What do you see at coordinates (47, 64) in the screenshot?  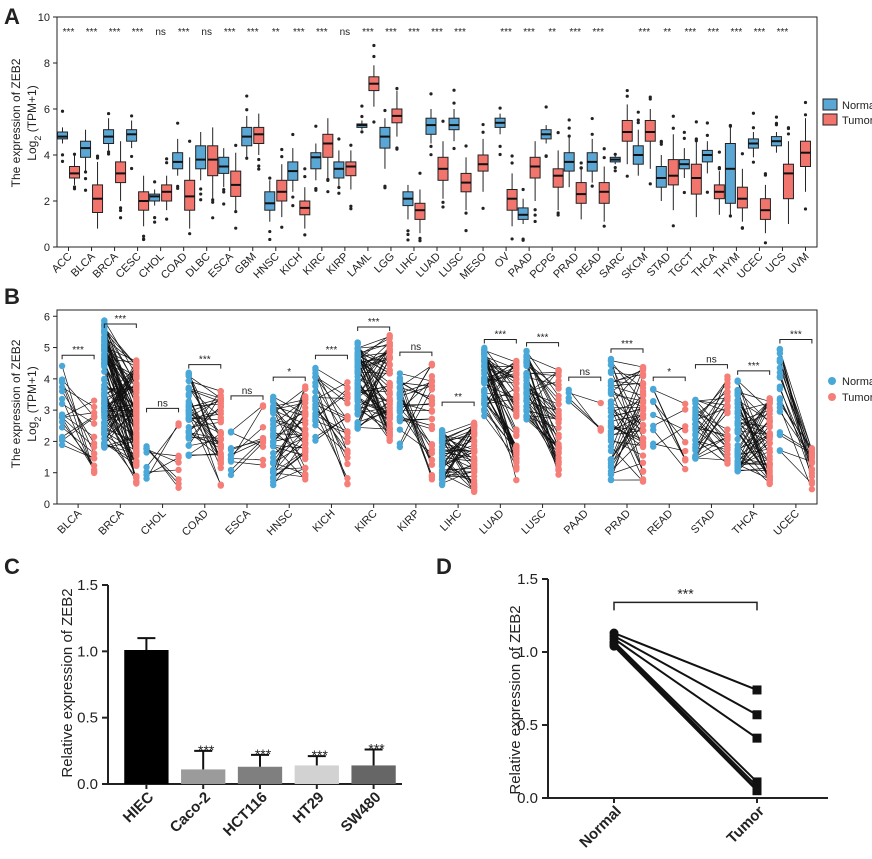 I see `y-tick-label: 8` at bounding box center [47, 64].